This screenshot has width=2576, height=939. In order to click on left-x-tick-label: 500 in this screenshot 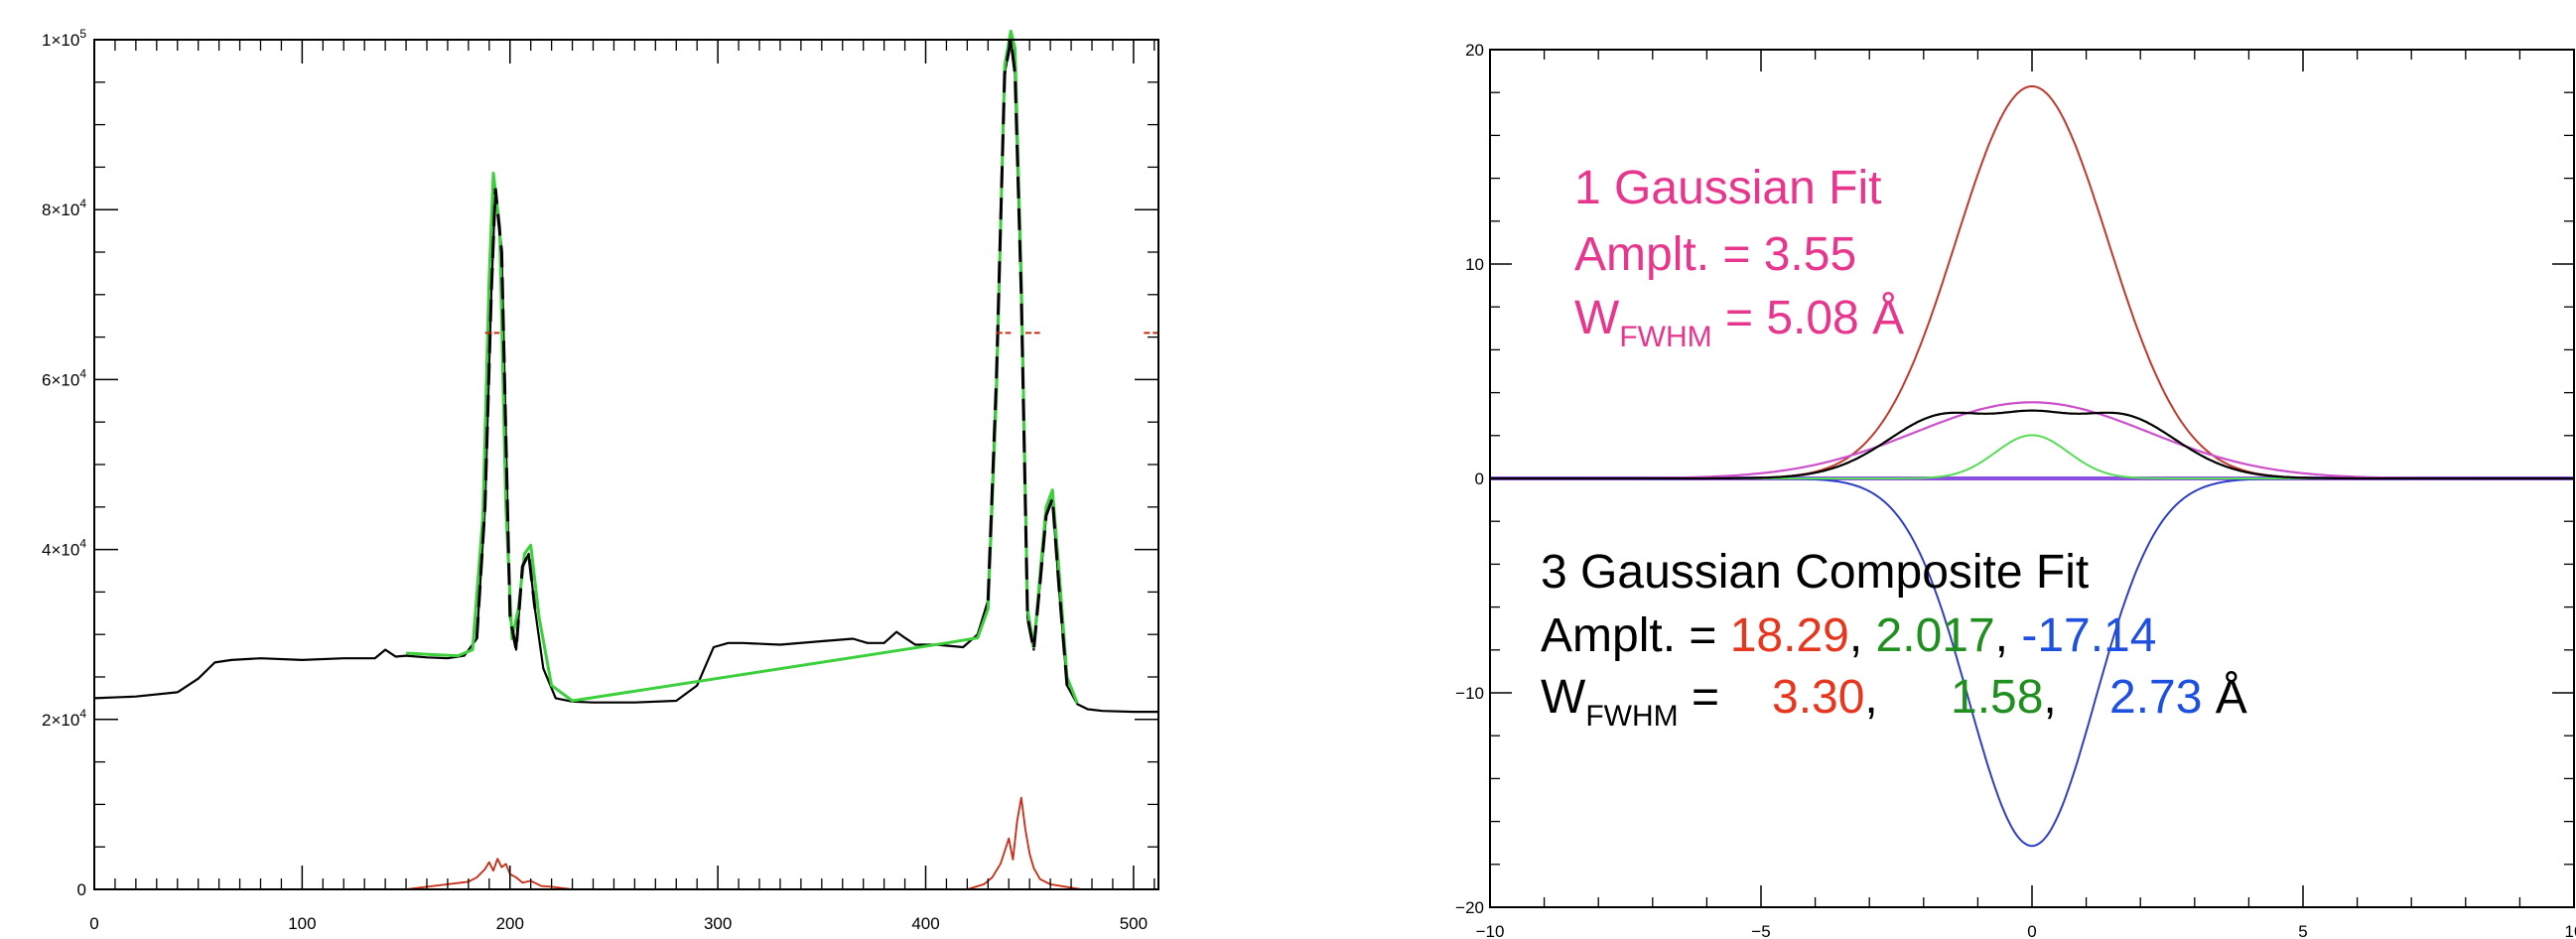, I will do `click(1134, 923)`.